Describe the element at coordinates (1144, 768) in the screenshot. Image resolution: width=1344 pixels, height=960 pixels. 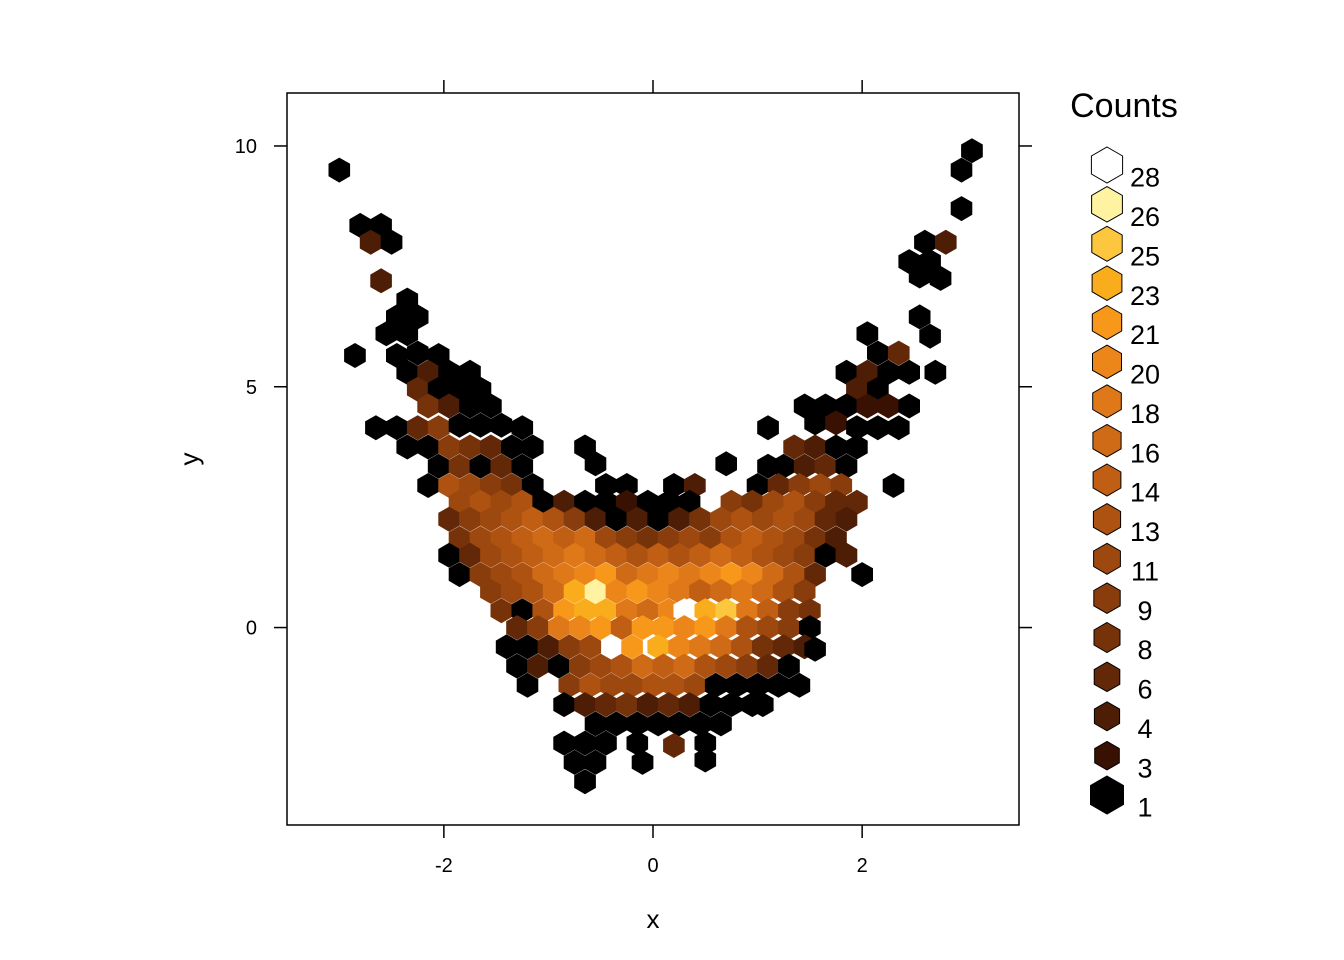
I see `legend-label: 3` at that location.